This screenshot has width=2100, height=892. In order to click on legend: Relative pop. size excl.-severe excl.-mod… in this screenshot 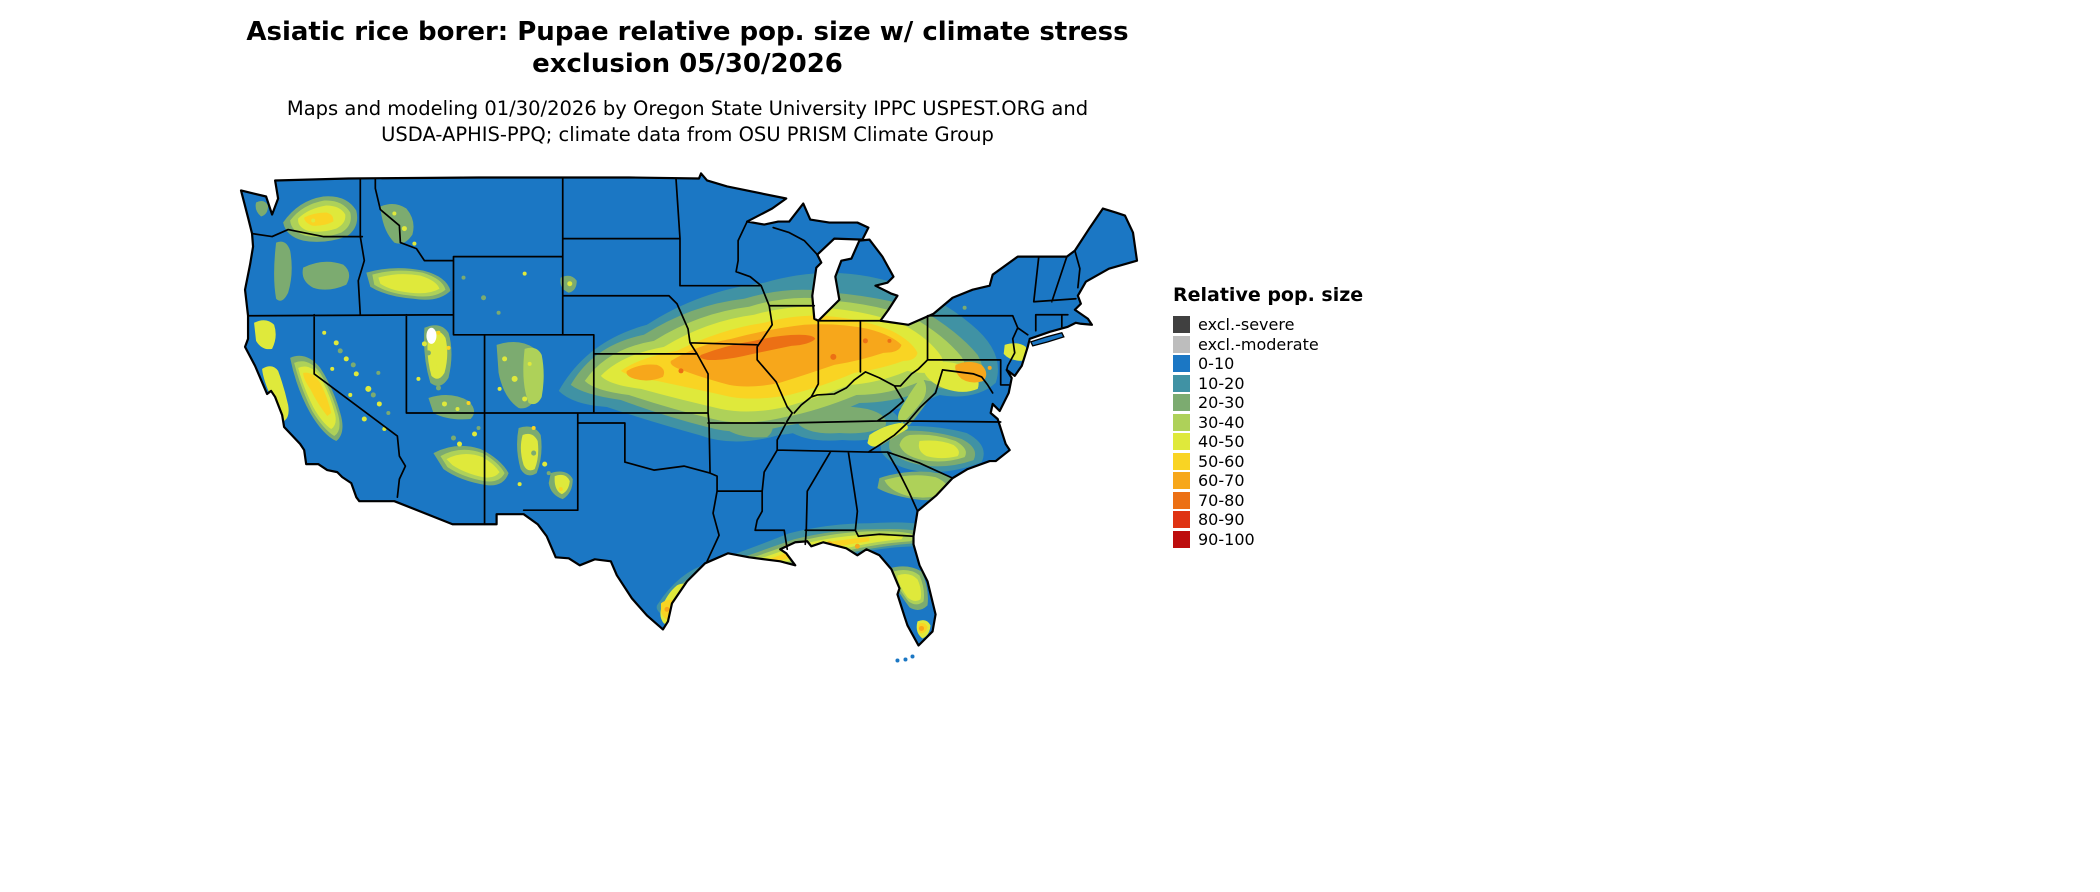, I will do `click(1268, 416)`.